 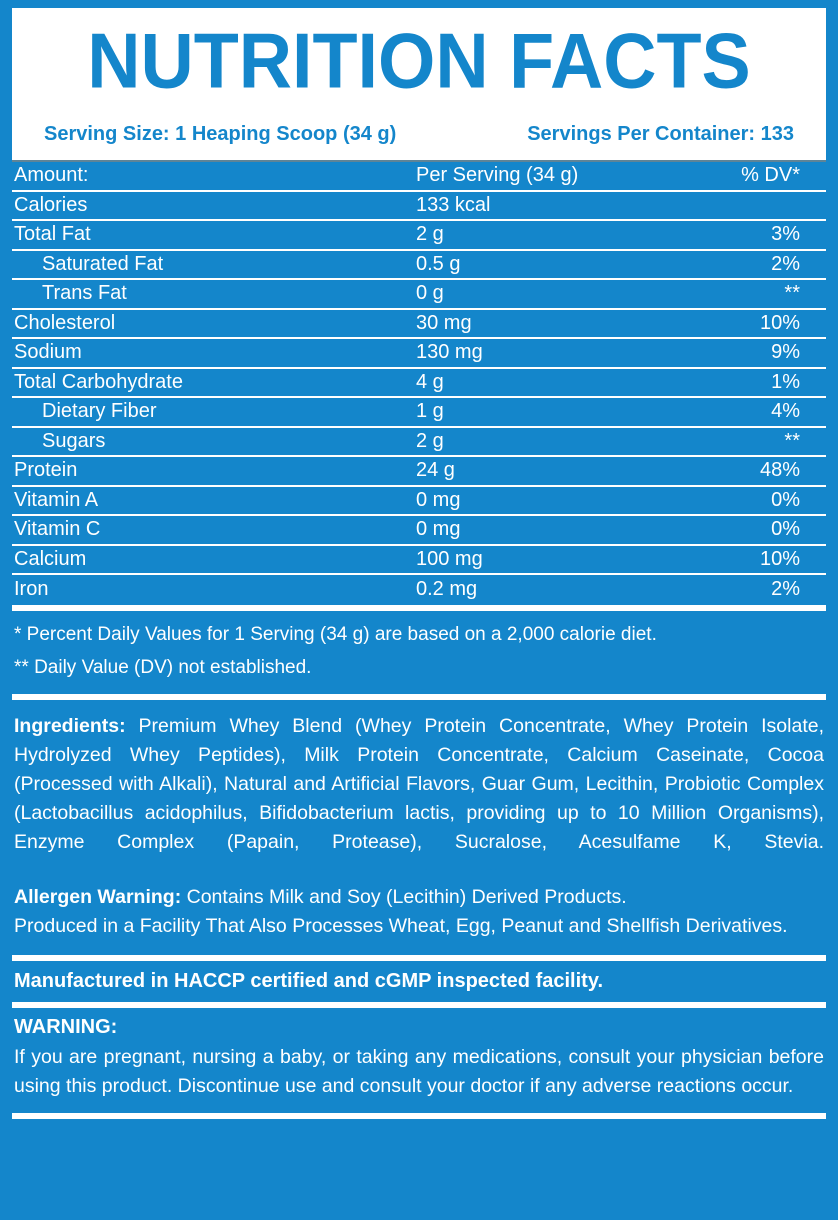 What do you see at coordinates (52, 234) in the screenshot?
I see `nutrient-name: Total Fat` at bounding box center [52, 234].